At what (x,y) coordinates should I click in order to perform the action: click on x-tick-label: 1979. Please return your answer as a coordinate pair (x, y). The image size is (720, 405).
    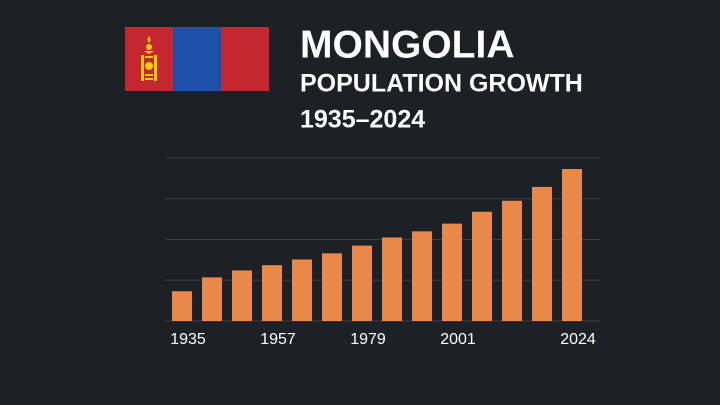
    Looking at the image, I should click on (368, 339).